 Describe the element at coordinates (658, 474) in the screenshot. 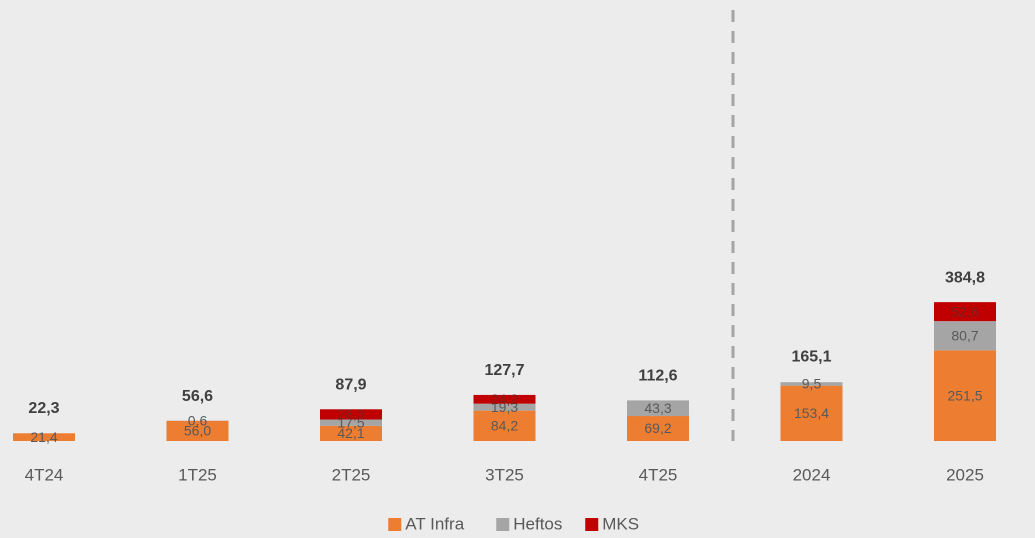

I see `x-tick-label: 4T25` at that location.